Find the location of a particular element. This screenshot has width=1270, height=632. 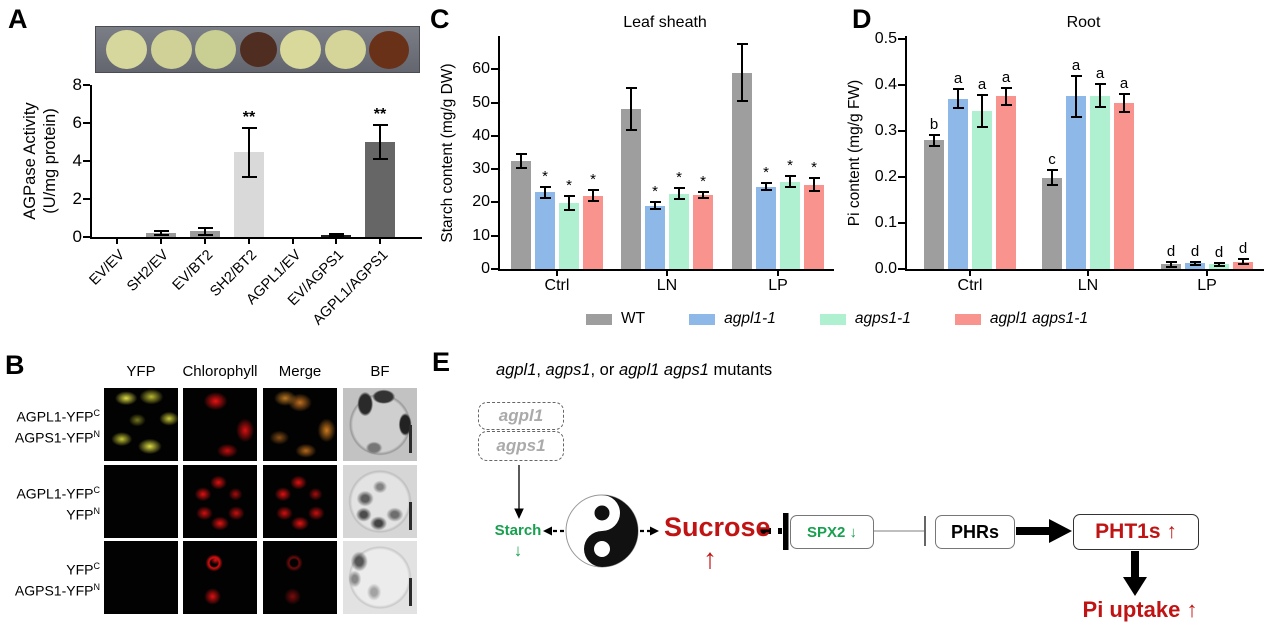

significance-label: a is located at coordinates (1100, 74).